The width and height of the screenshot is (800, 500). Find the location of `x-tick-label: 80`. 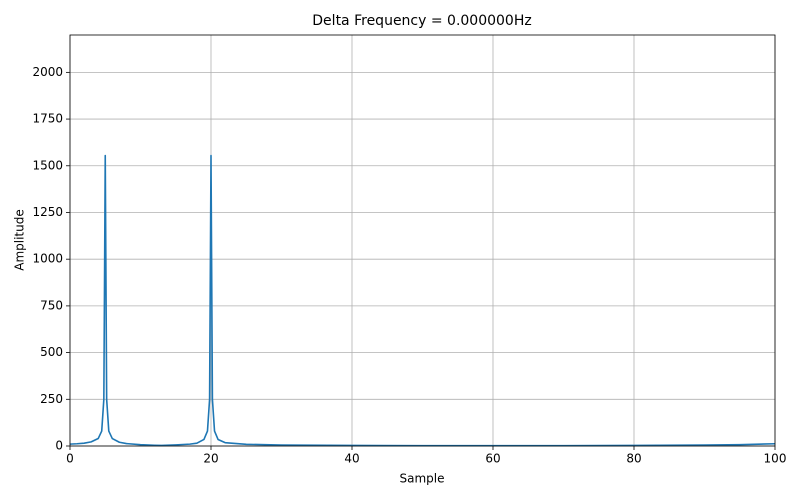

x-tick-label: 80 is located at coordinates (633, 459).